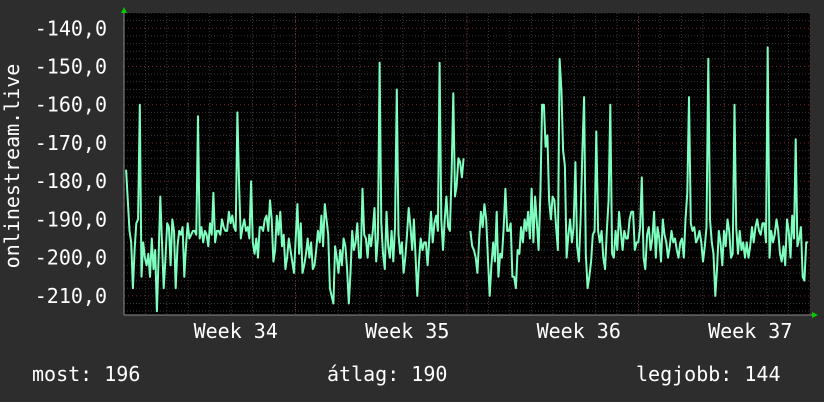 The image size is (824, 402). What do you see at coordinates (71, 105) in the screenshot?
I see `y-tick-label: -160,0` at bounding box center [71, 105].